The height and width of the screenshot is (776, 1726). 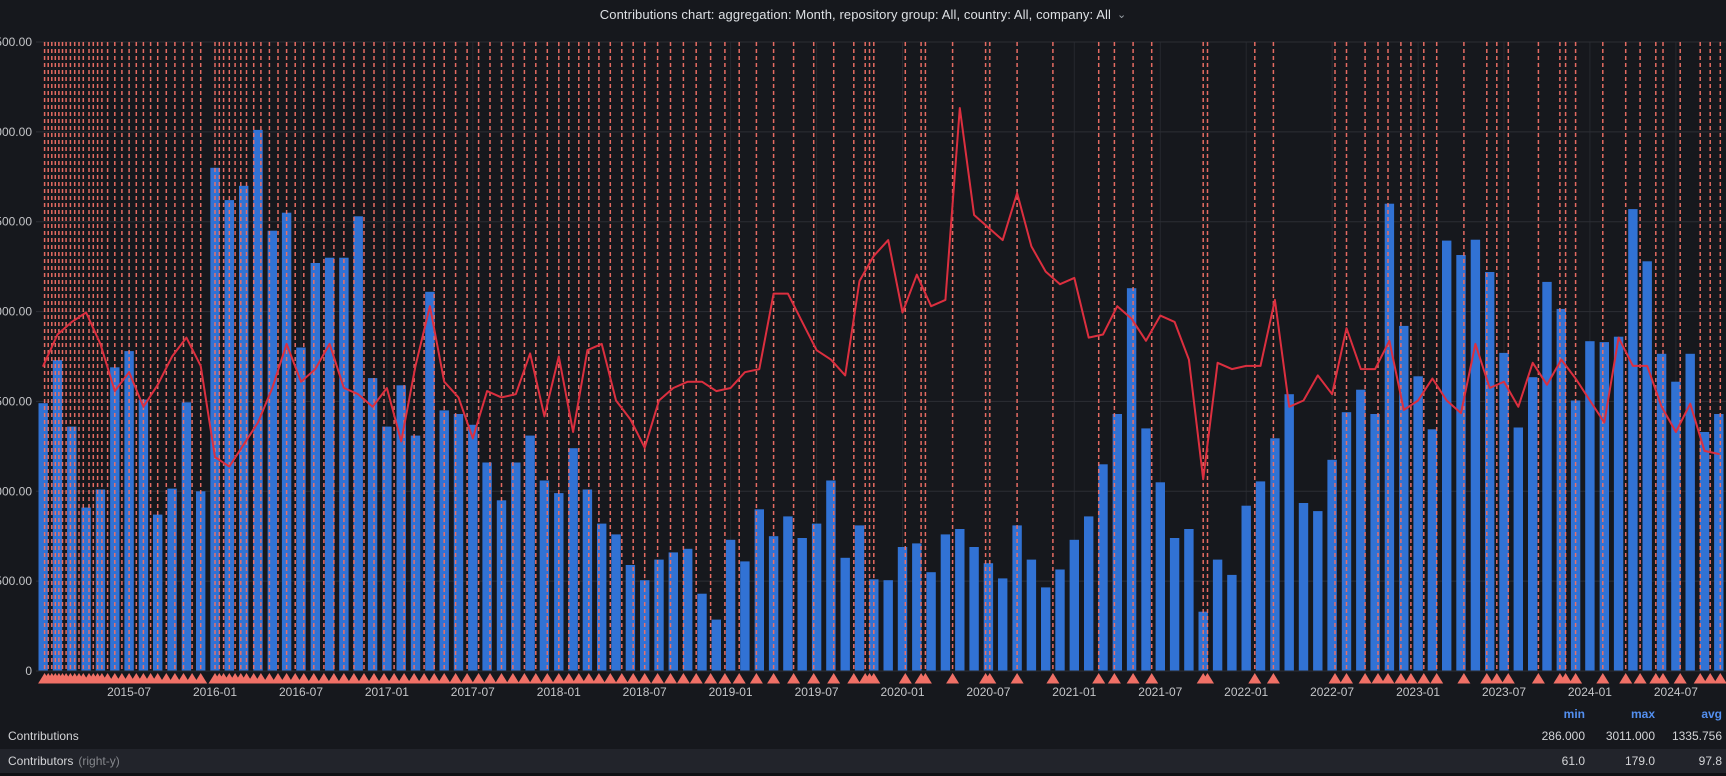 What do you see at coordinates (1418, 692) in the screenshot?
I see `svg-text: 2023-01` at bounding box center [1418, 692].